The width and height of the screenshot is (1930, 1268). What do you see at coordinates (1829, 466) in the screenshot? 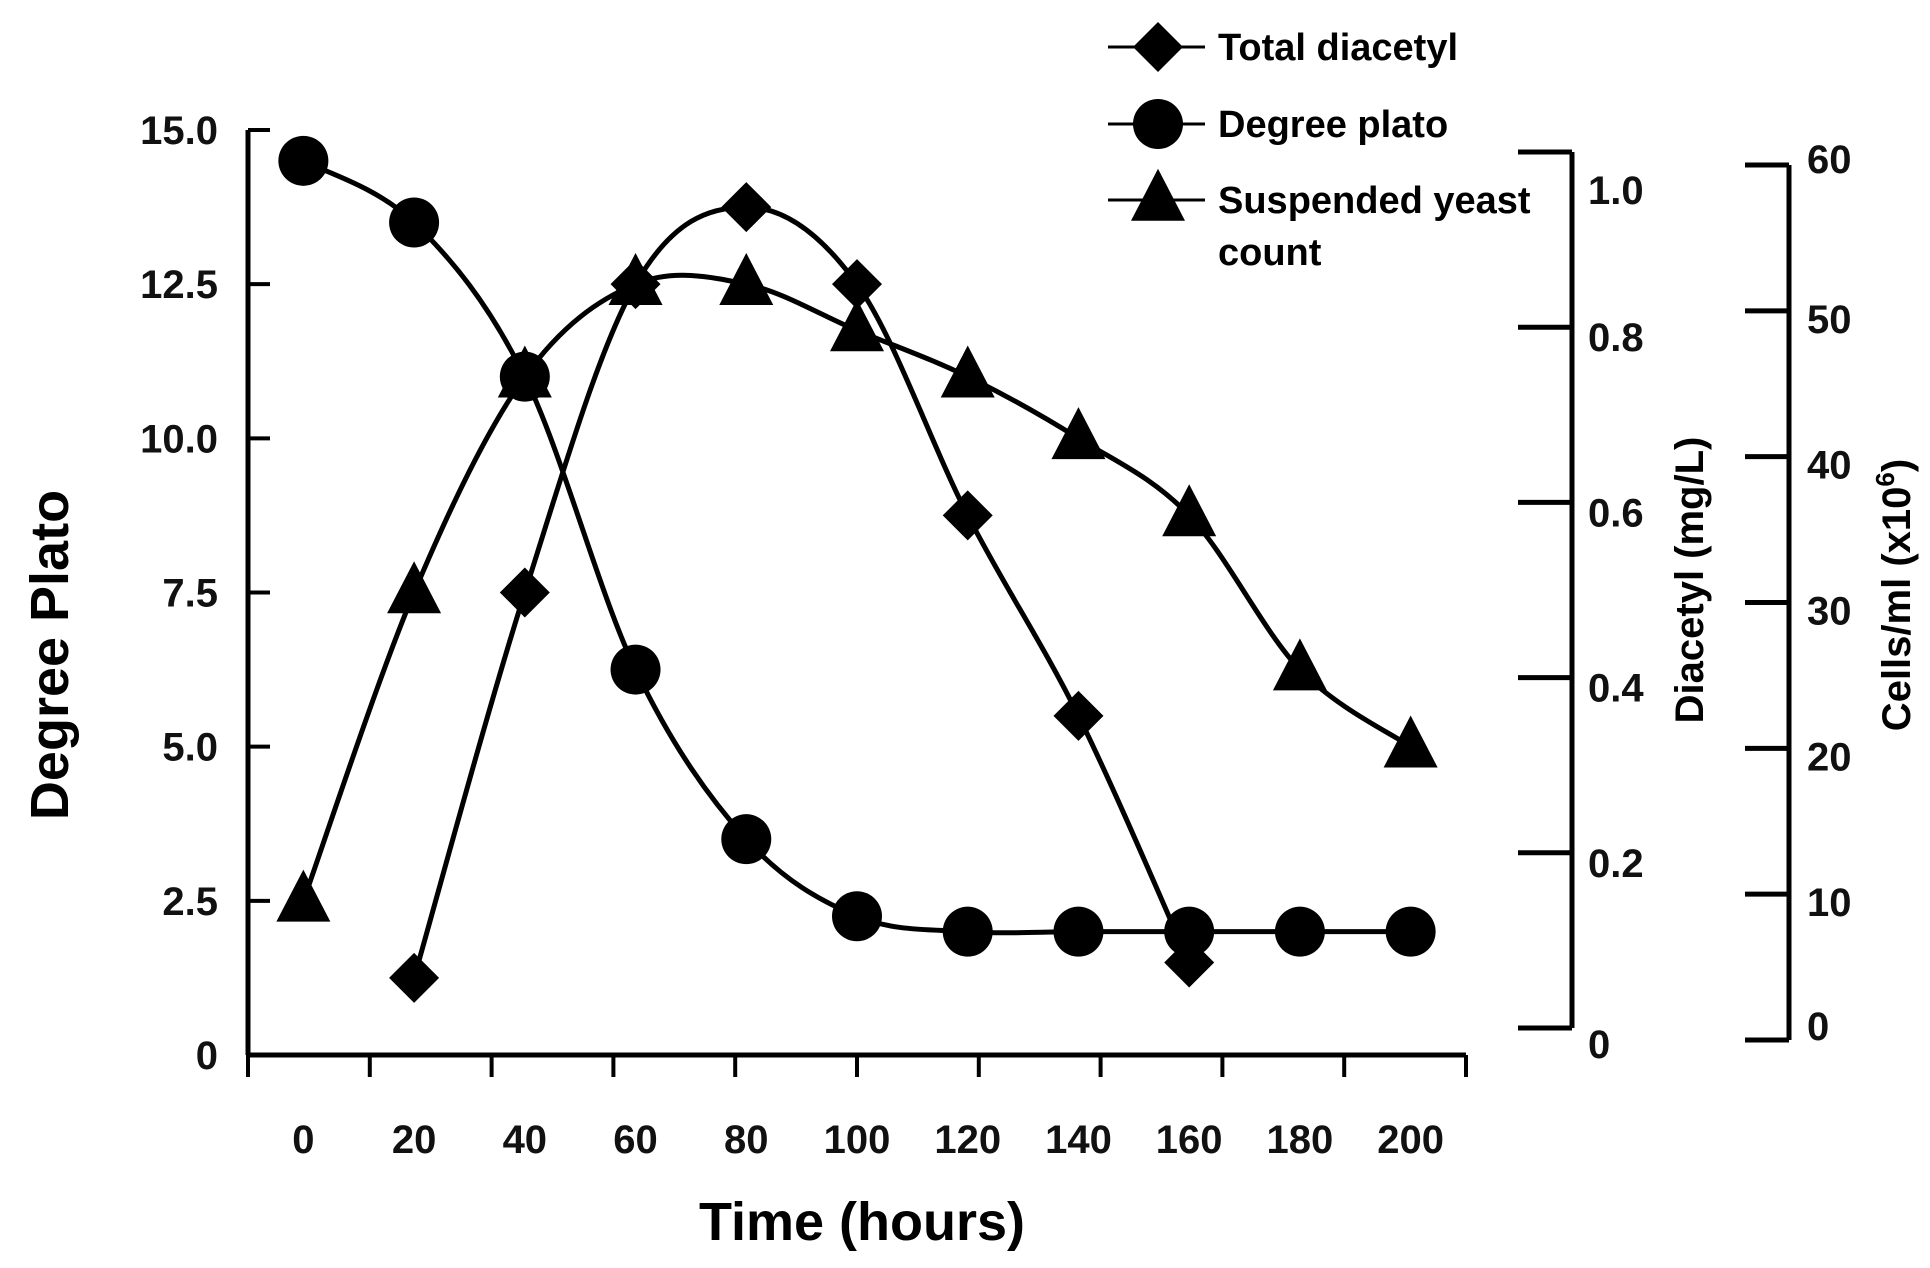
I see `y-cells-tick-label: 40` at bounding box center [1829, 466].